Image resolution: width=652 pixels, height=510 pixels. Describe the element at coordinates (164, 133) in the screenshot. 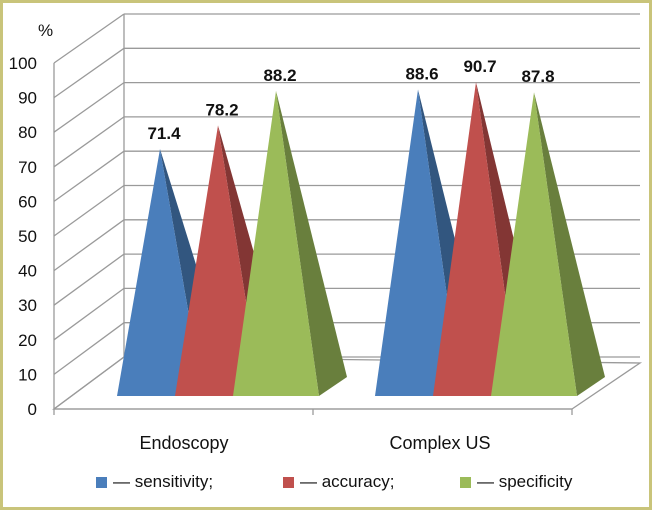

I see `data-label: 71.4` at that location.